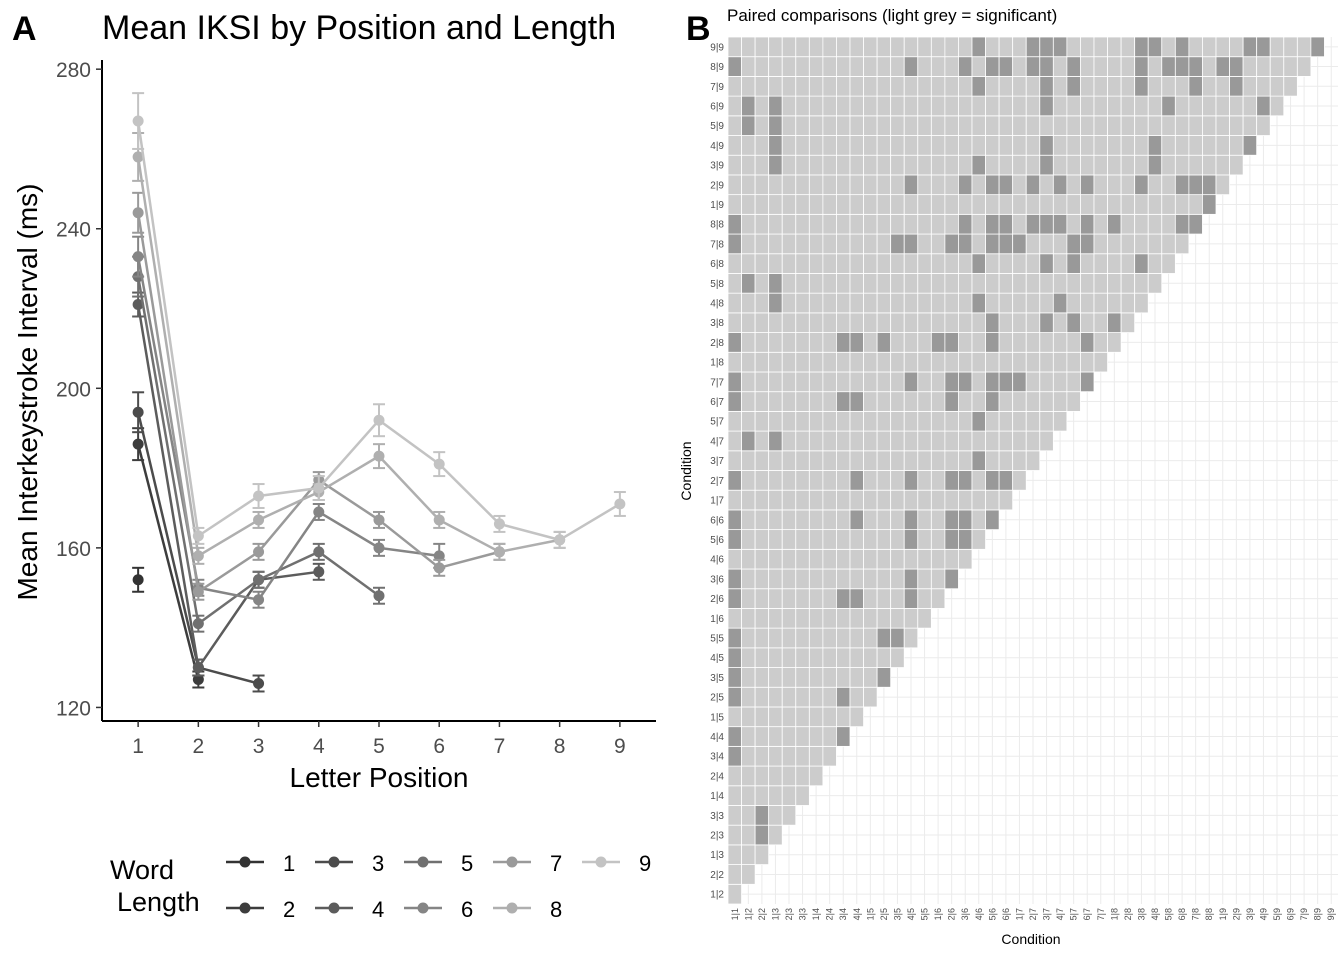 The height and width of the screenshot is (960, 1344). What do you see at coordinates (500, 746) in the screenshot?
I see `x-tick-label: 7` at bounding box center [500, 746].